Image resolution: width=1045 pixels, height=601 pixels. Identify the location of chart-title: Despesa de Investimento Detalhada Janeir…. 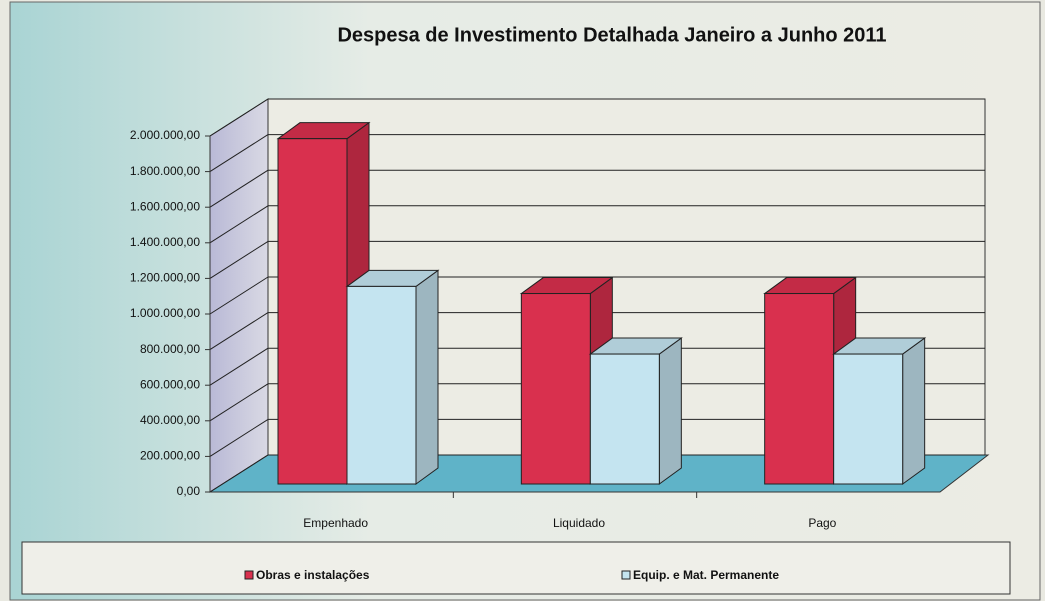
(611, 35).